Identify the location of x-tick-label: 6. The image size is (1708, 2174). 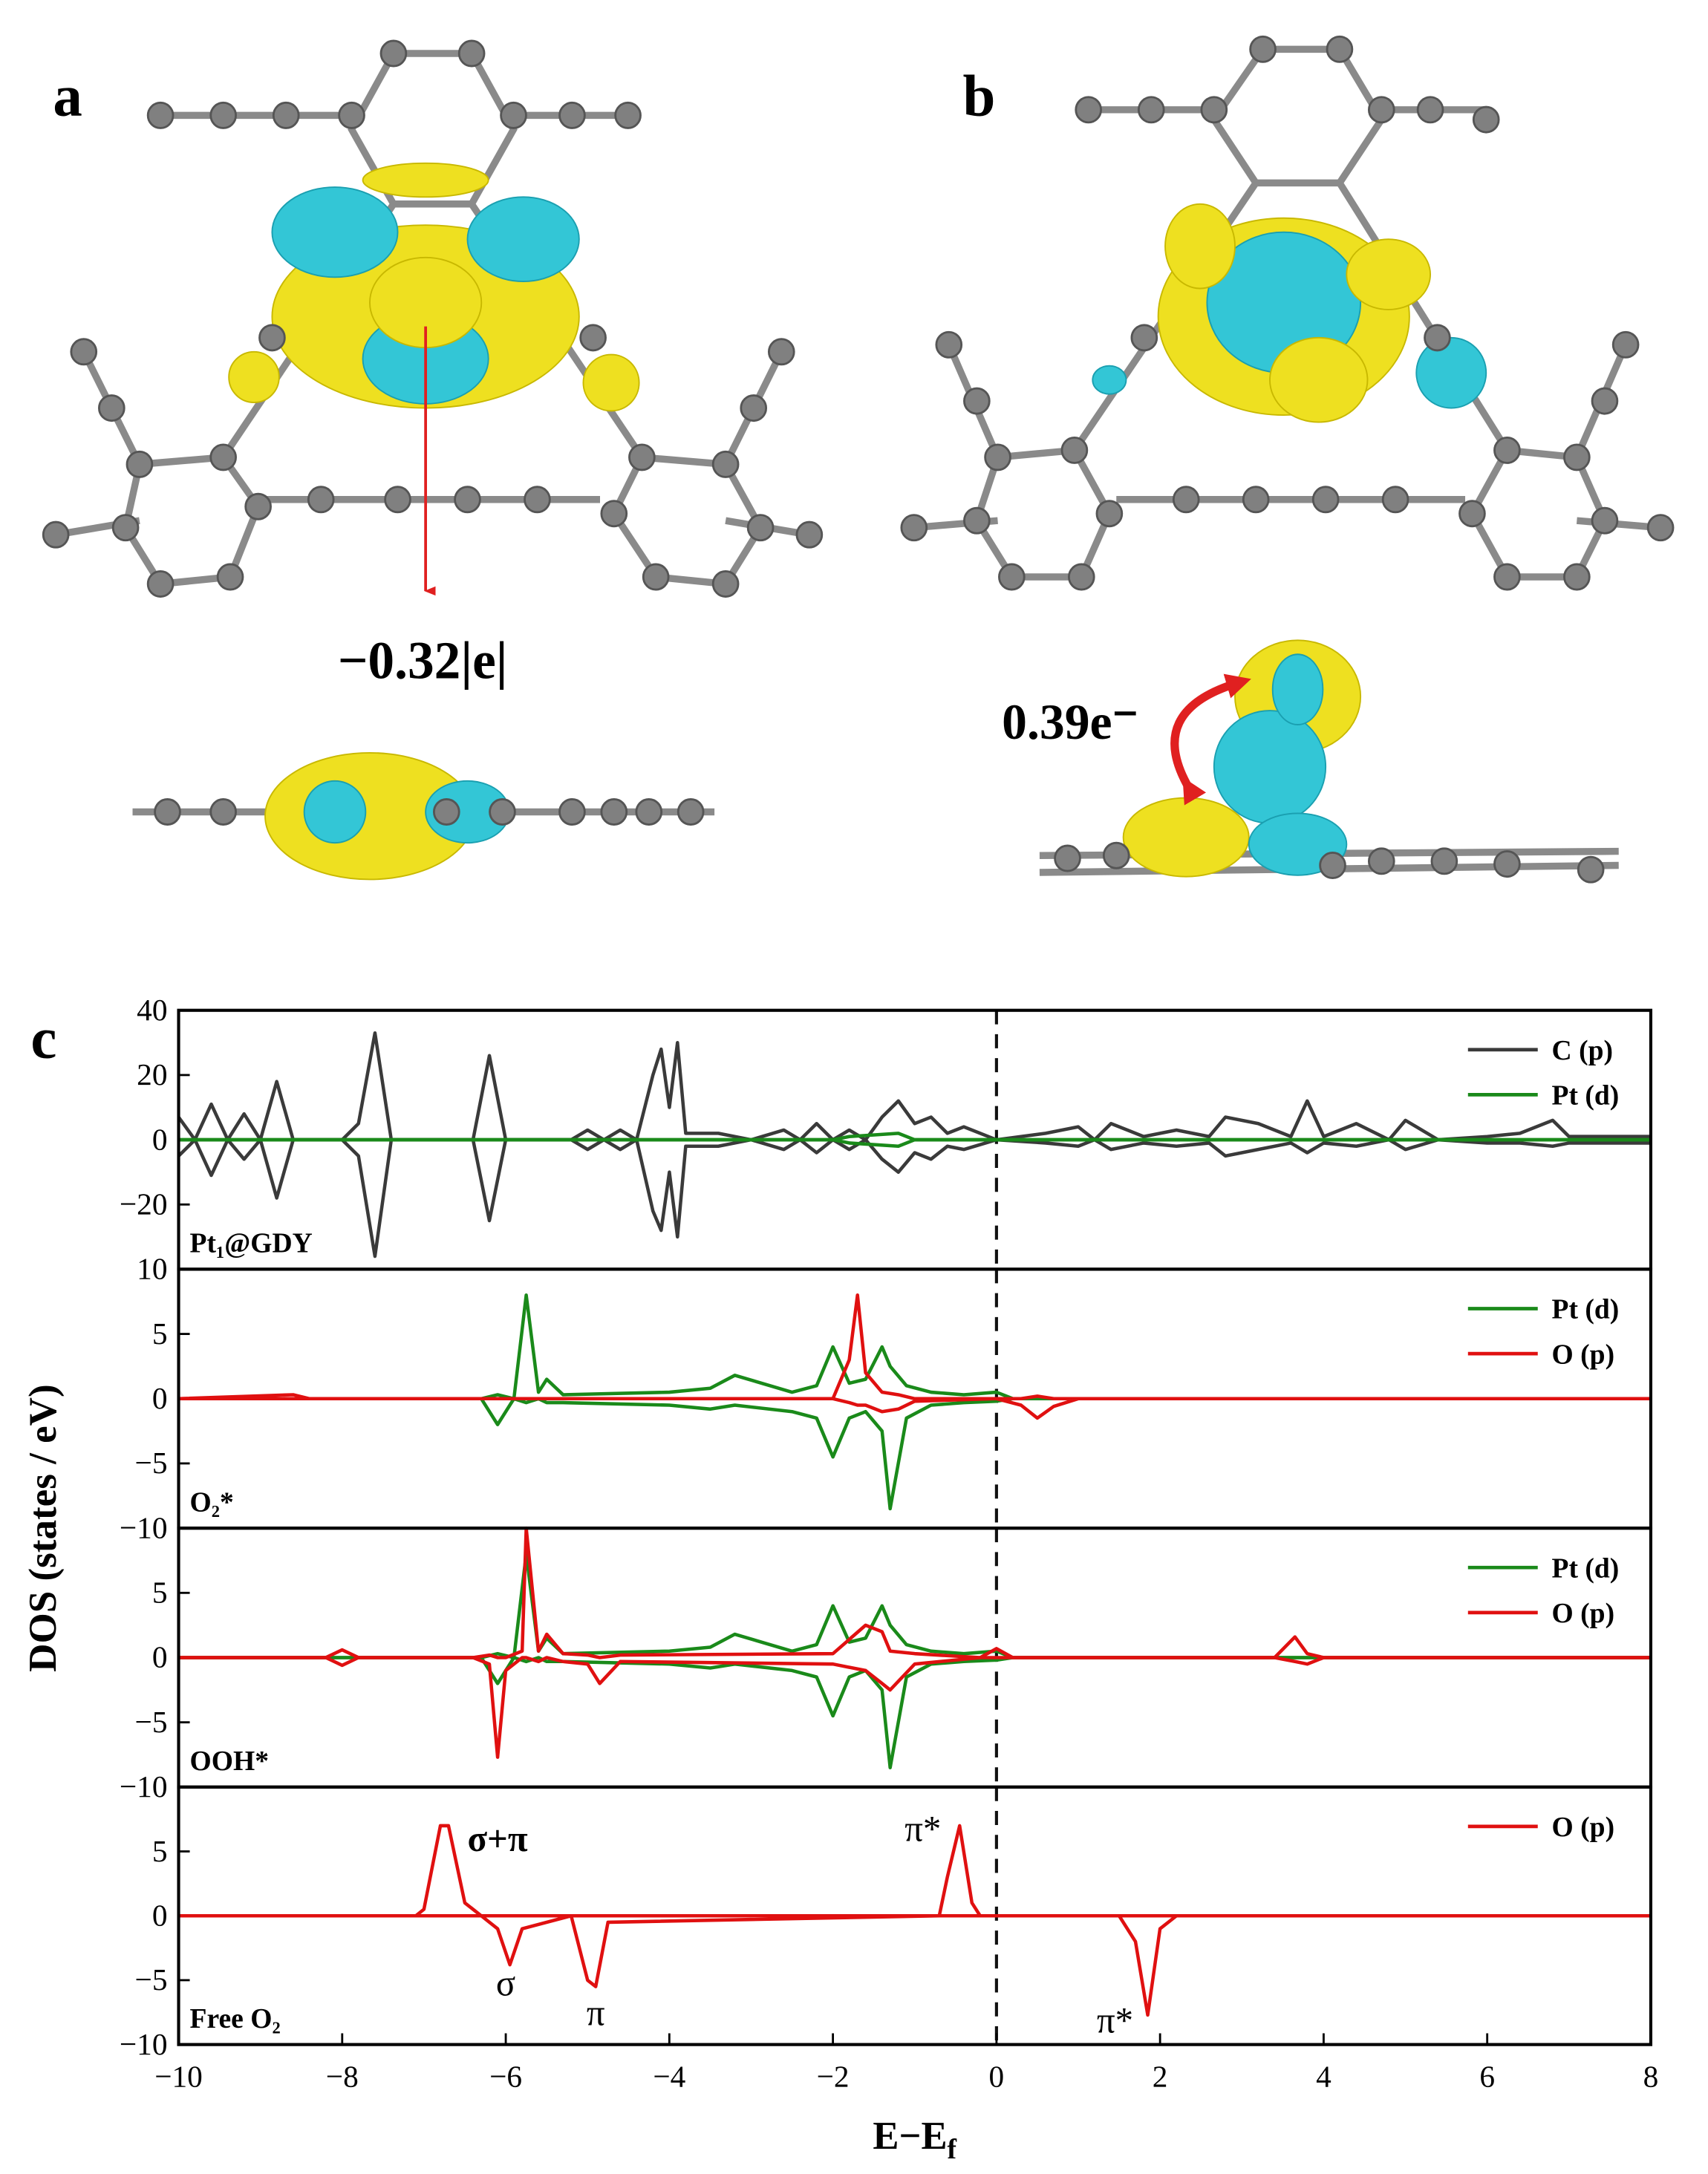
(1487, 2076).